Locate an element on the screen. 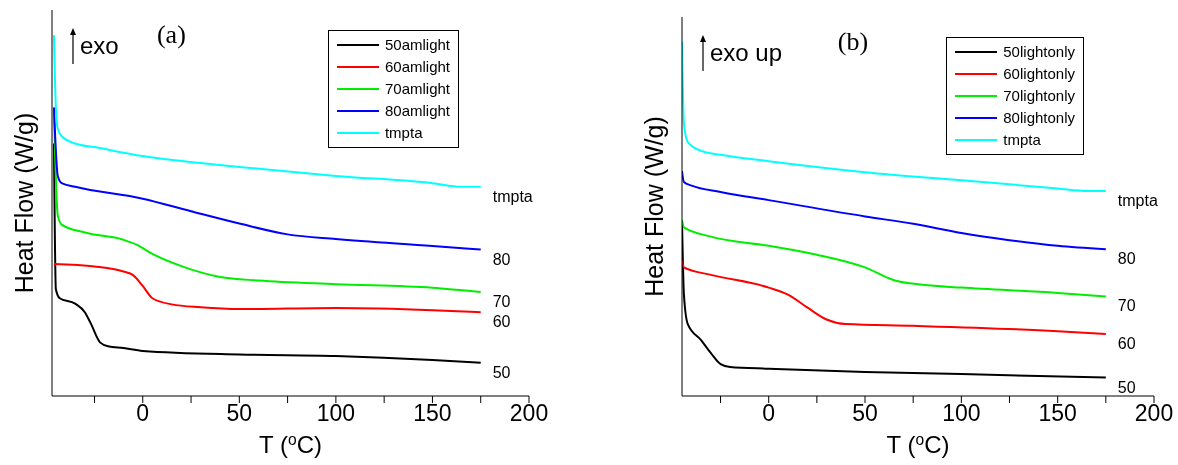 This screenshot has height=465, width=1178. legend-label: 80amlight is located at coordinates (417, 111).